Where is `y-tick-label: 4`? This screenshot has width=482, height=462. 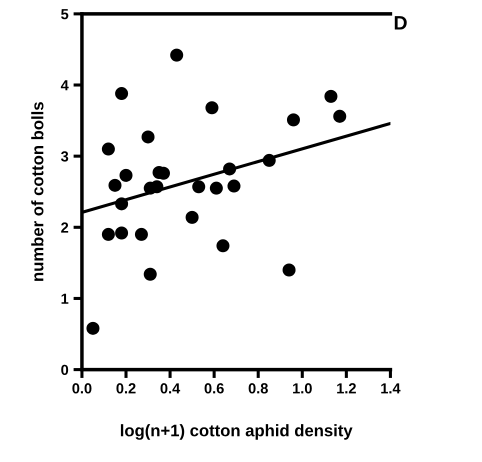
y-tick-label: 4 is located at coordinates (64, 85).